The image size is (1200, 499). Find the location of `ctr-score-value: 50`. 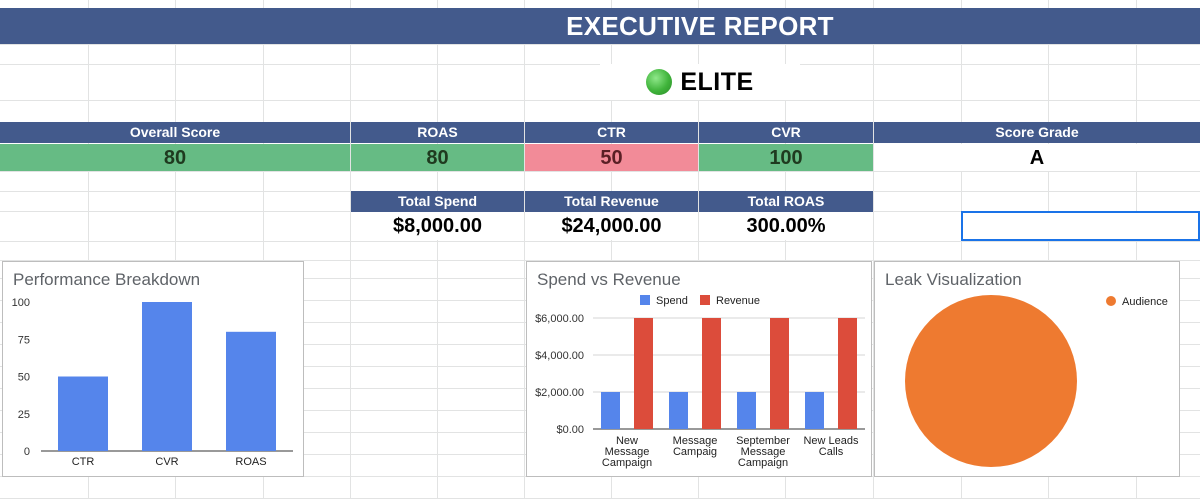

ctr-score-value: 50 is located at coordinates (611, 157).